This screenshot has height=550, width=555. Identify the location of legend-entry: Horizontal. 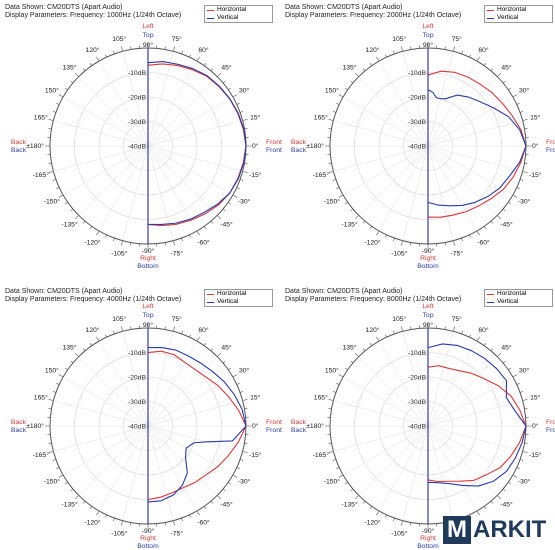
(518, 10).